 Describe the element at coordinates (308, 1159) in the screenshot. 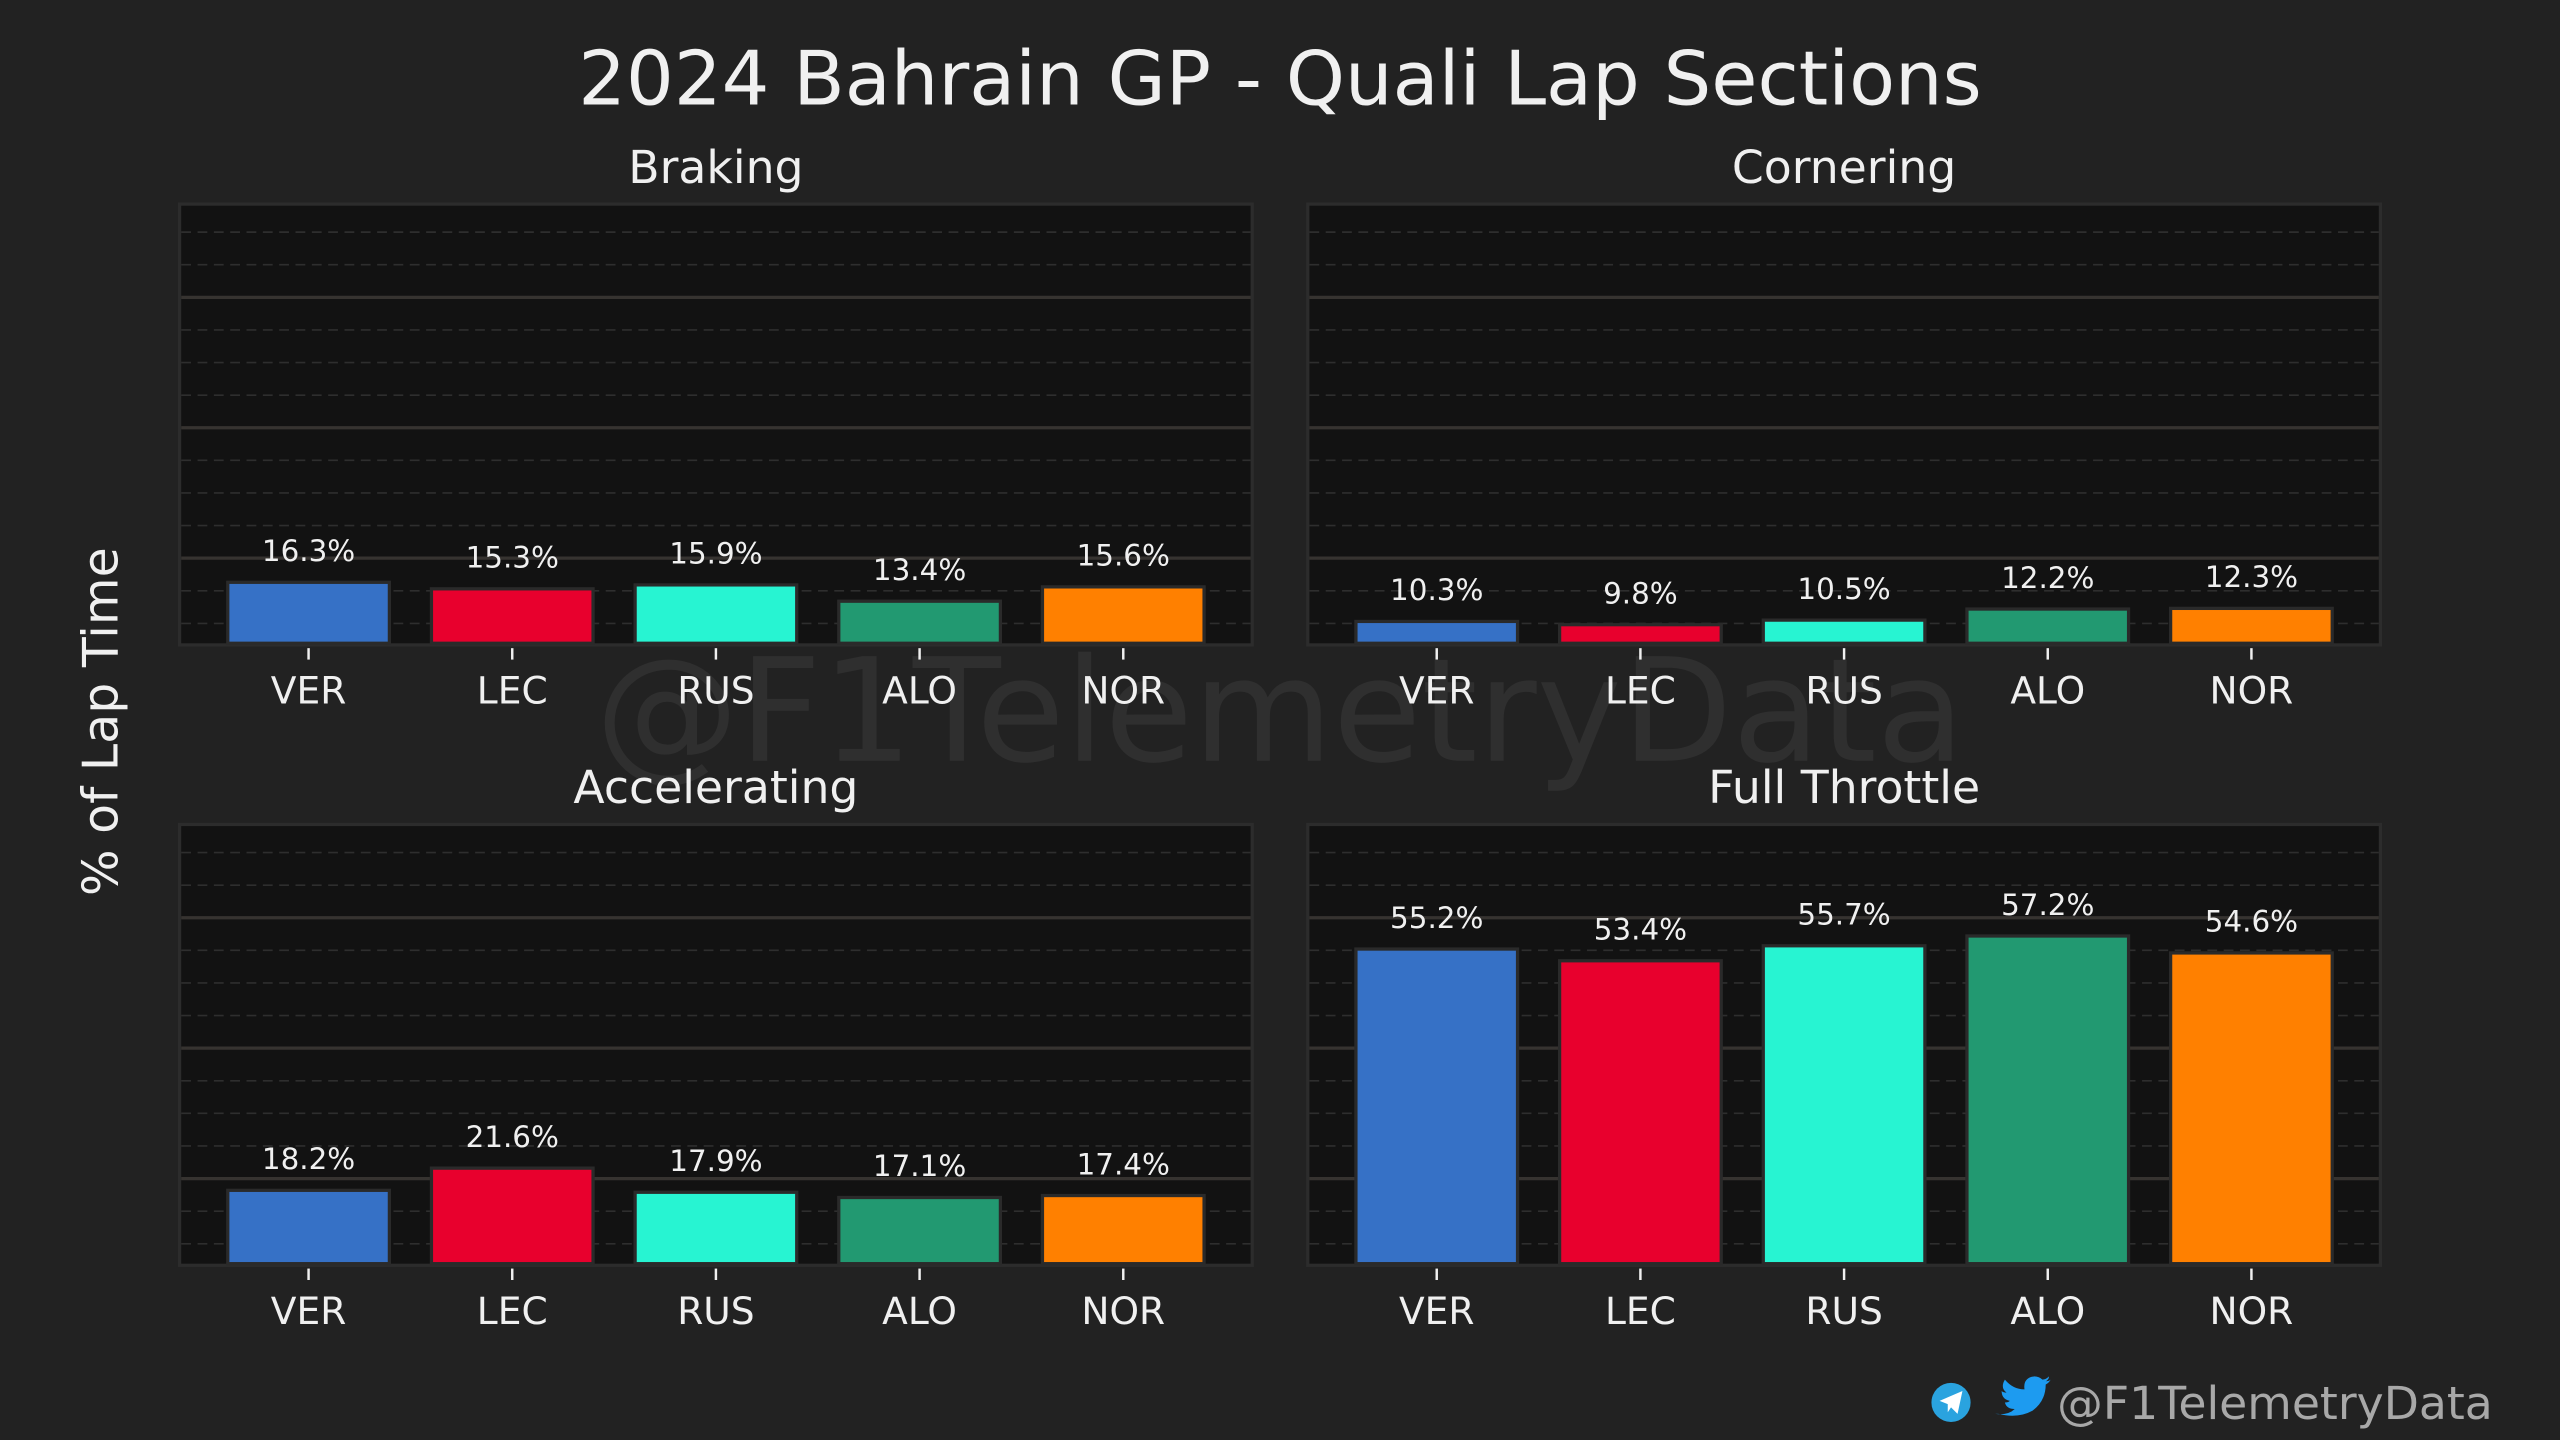

I see `data-label: 18.2%` at that location.